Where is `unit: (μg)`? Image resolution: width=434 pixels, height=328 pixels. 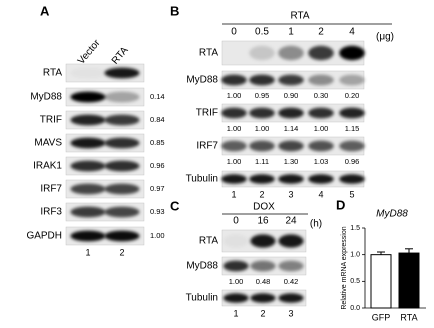
unit: (μg) is located at coordinates (385, 37).